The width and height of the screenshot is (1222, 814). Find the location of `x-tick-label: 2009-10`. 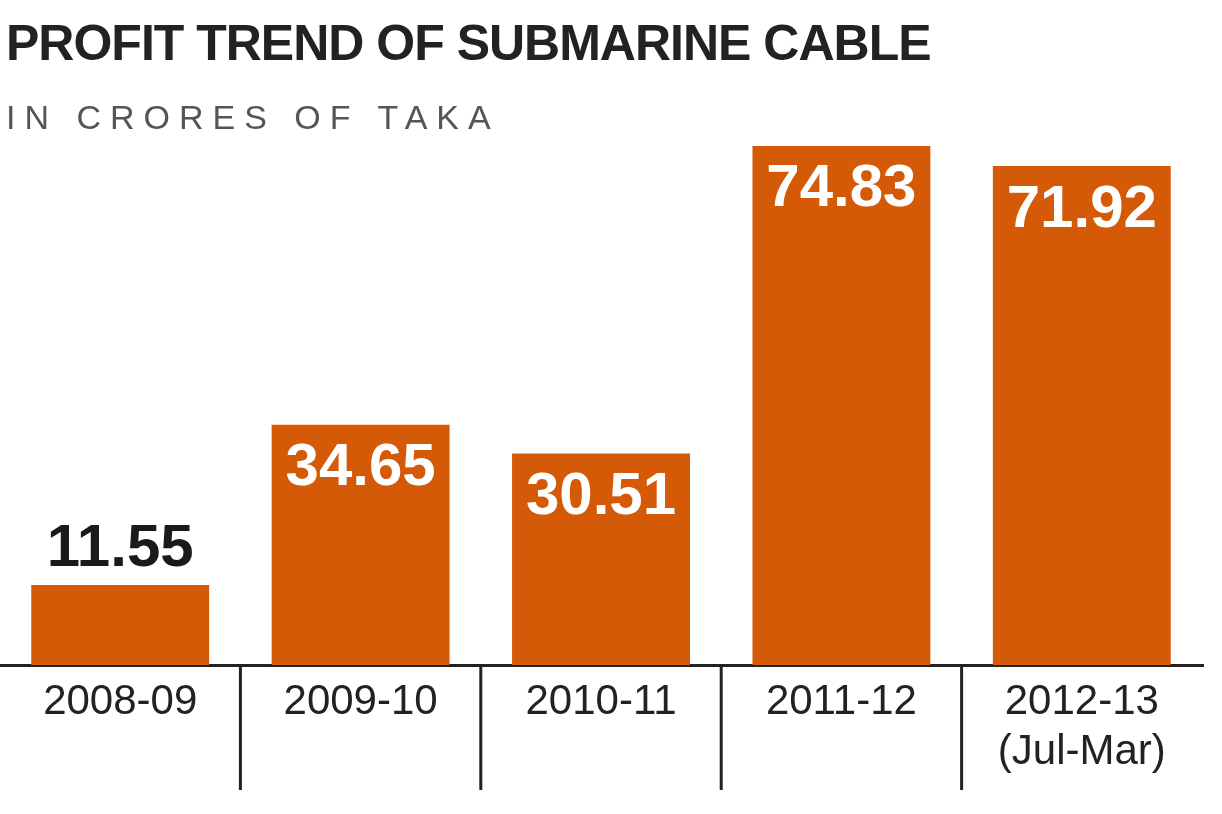

x-tick-label: 2009-10 is located at coordinates (360, 699).